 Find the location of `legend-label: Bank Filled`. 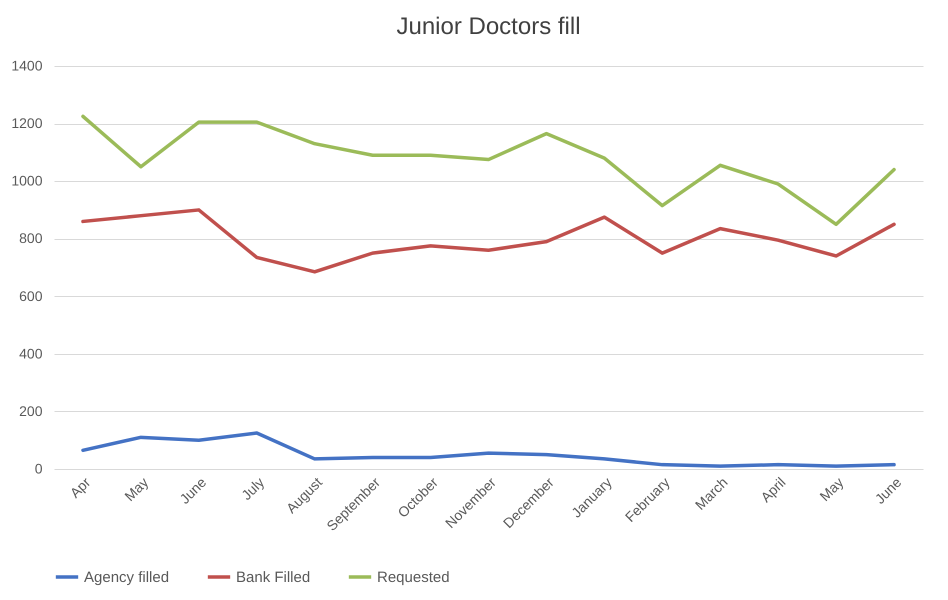

legend-label: Bank Filled is located at coordinates (273, 577).